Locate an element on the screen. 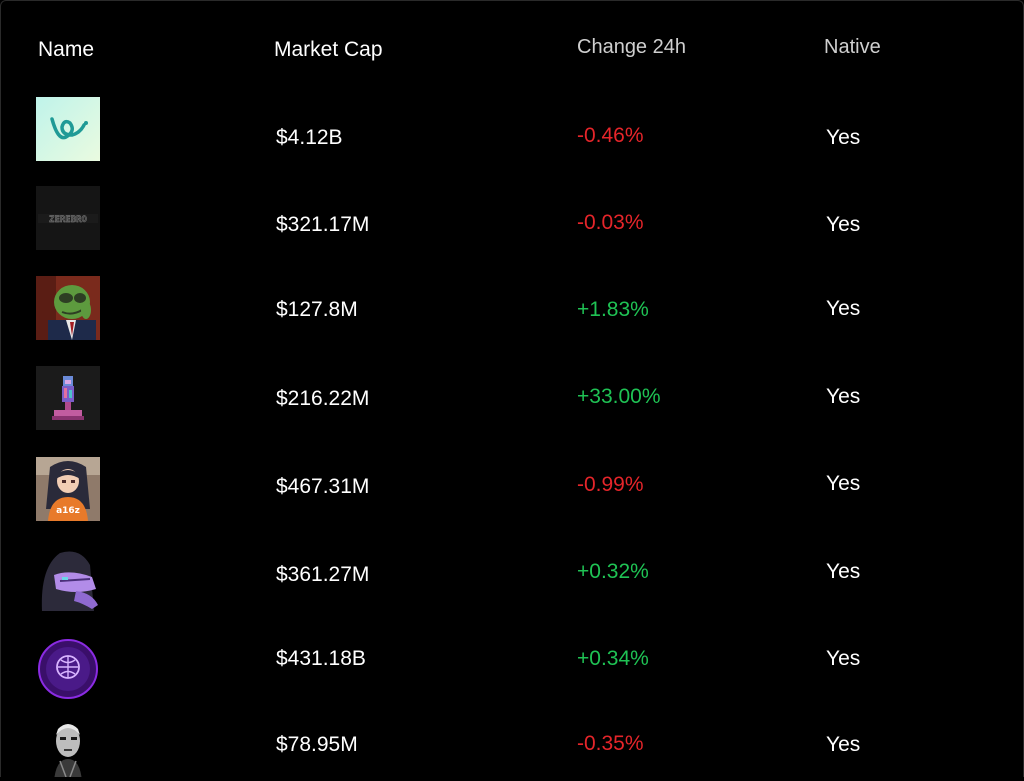 This screenshot has width=1024, height=781. header-native: Native is located at coordinates (852, 47).